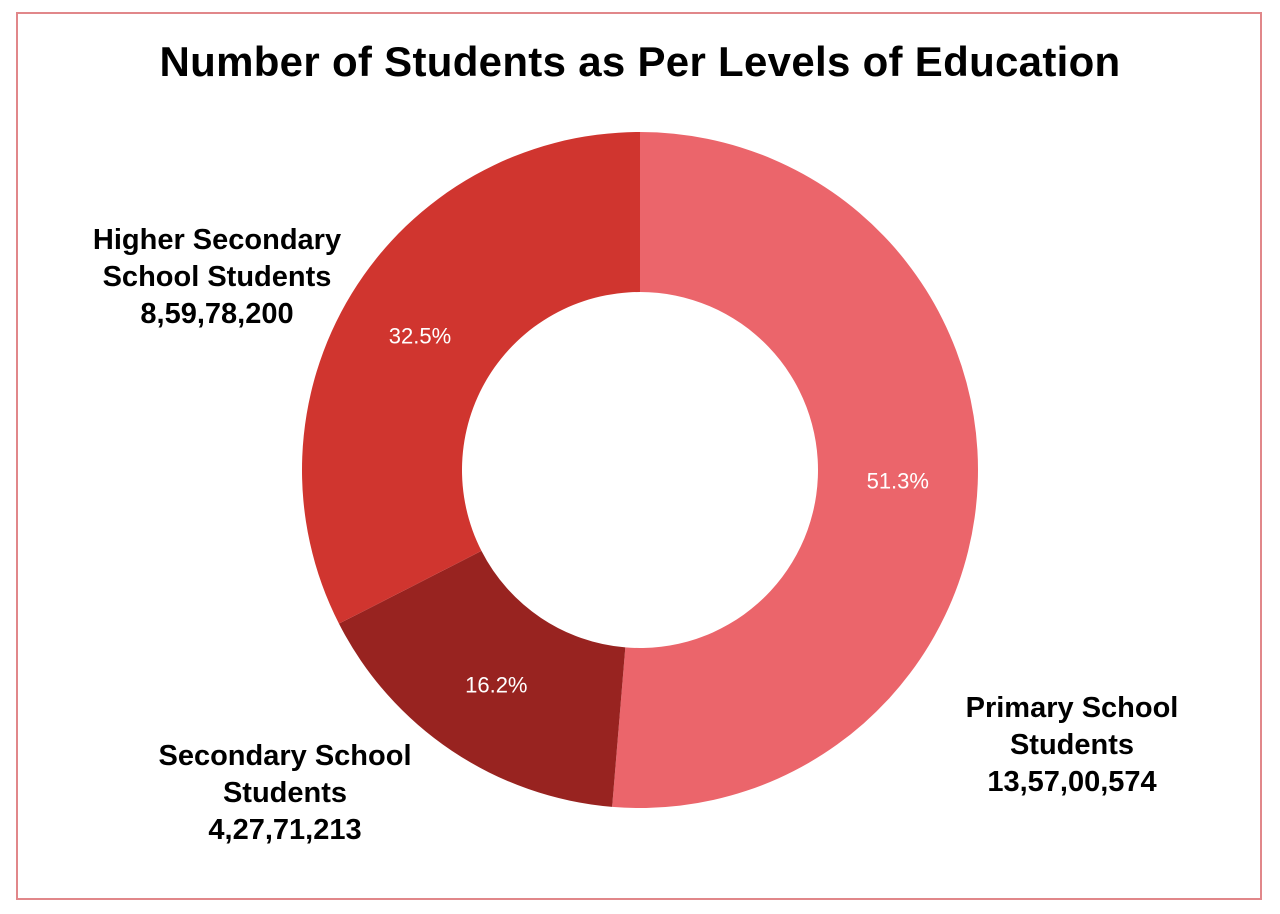 Image resolution: width=1280 pixels, height=914 pixels. Describe the element at coordinates (1072, 726) in the screenshot. I see `label-primary-name: Primary School Students` at that location.